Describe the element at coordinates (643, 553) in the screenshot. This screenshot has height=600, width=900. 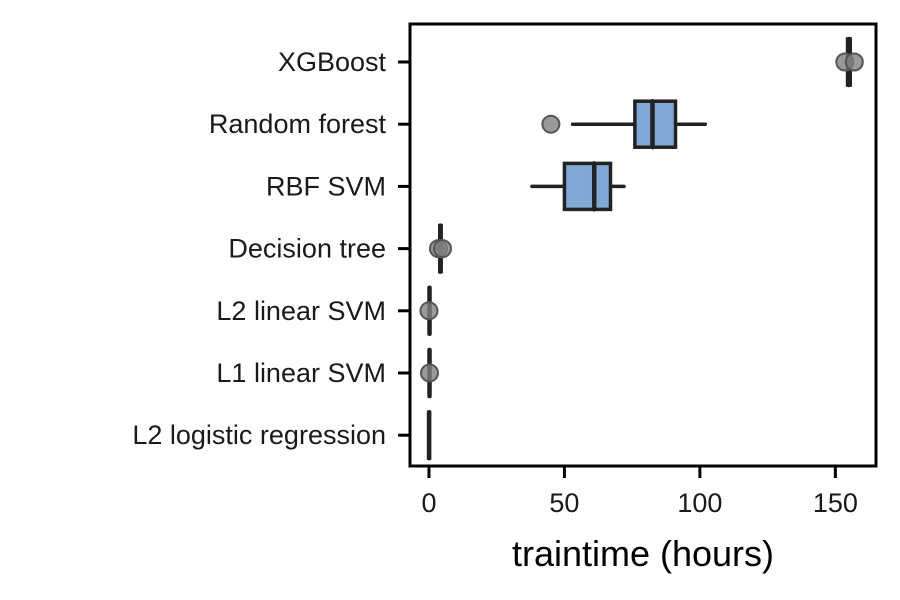
I see `x-axis-title: traintime (hours)` at that location.